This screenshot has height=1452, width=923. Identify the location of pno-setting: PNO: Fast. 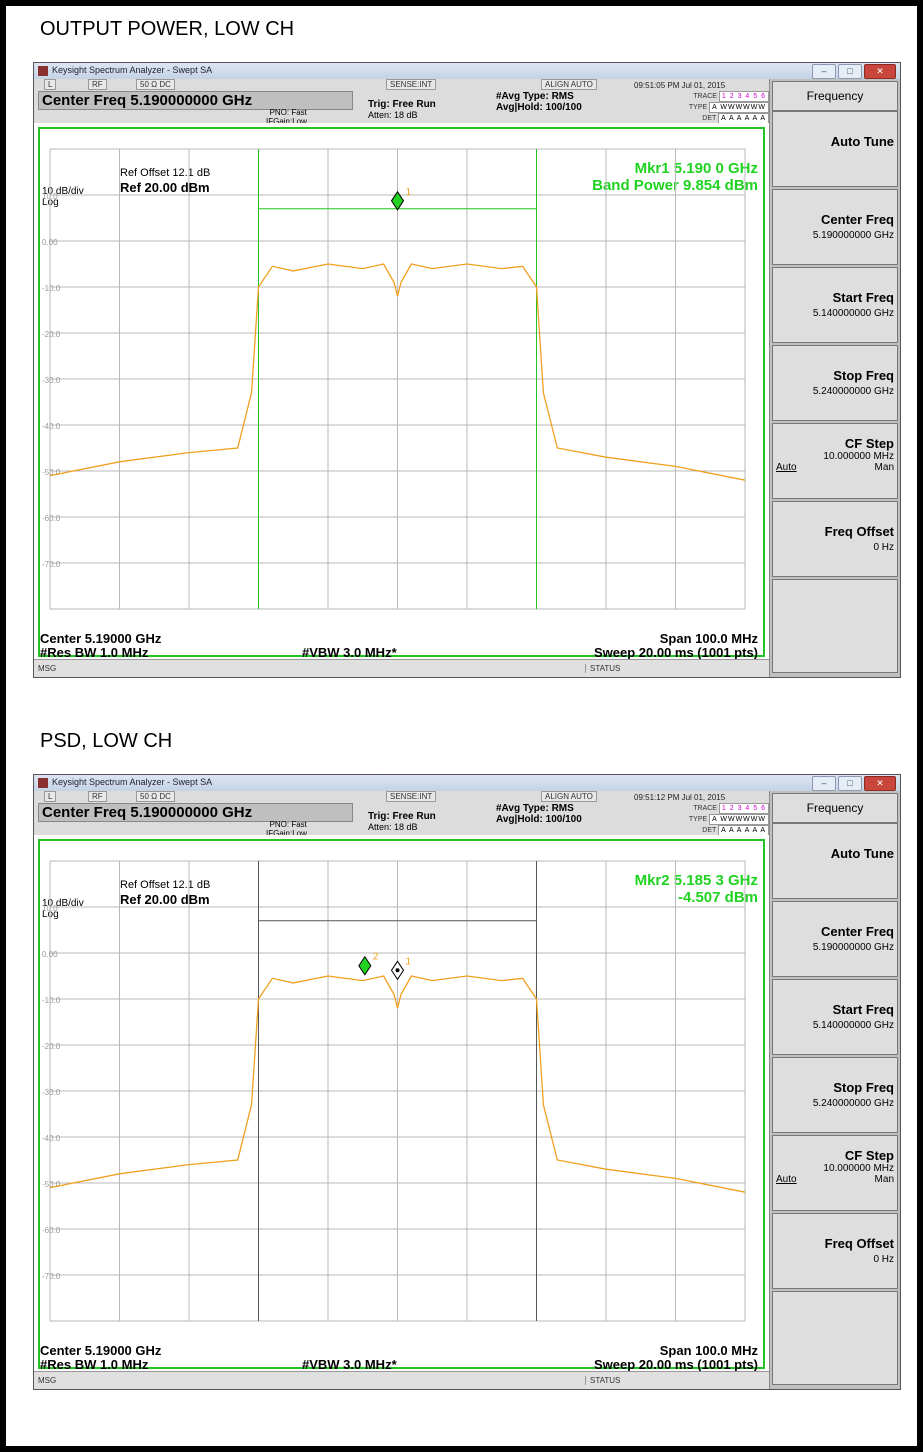
(288, 824).